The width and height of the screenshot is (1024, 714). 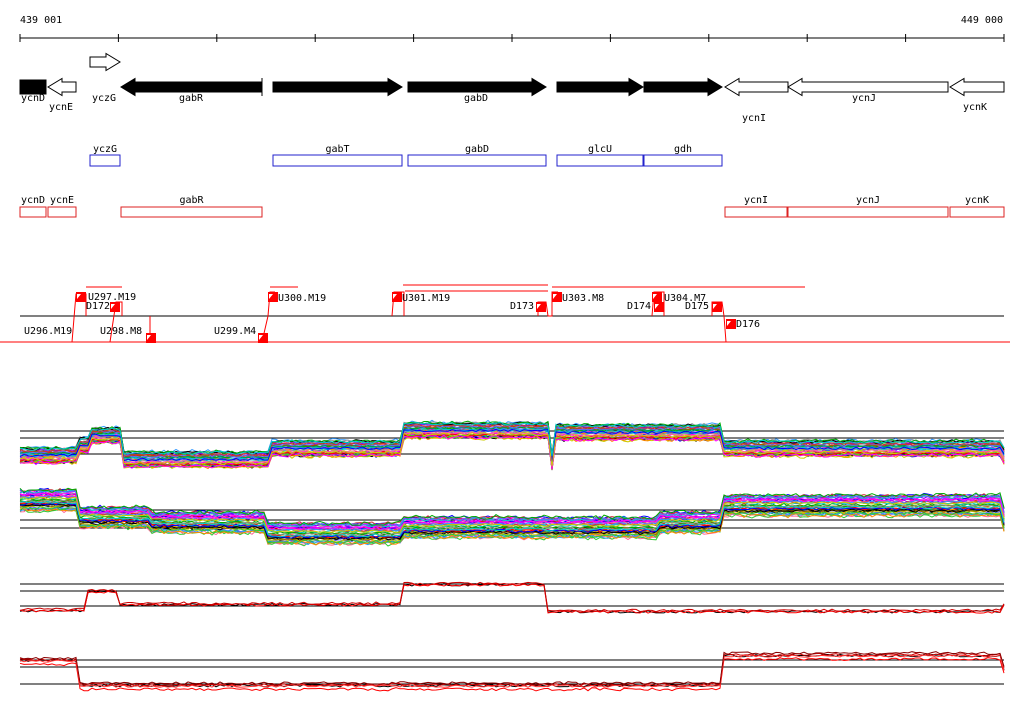 I want to click on down-label-gabR: gabR, so click(x=191, y=200).